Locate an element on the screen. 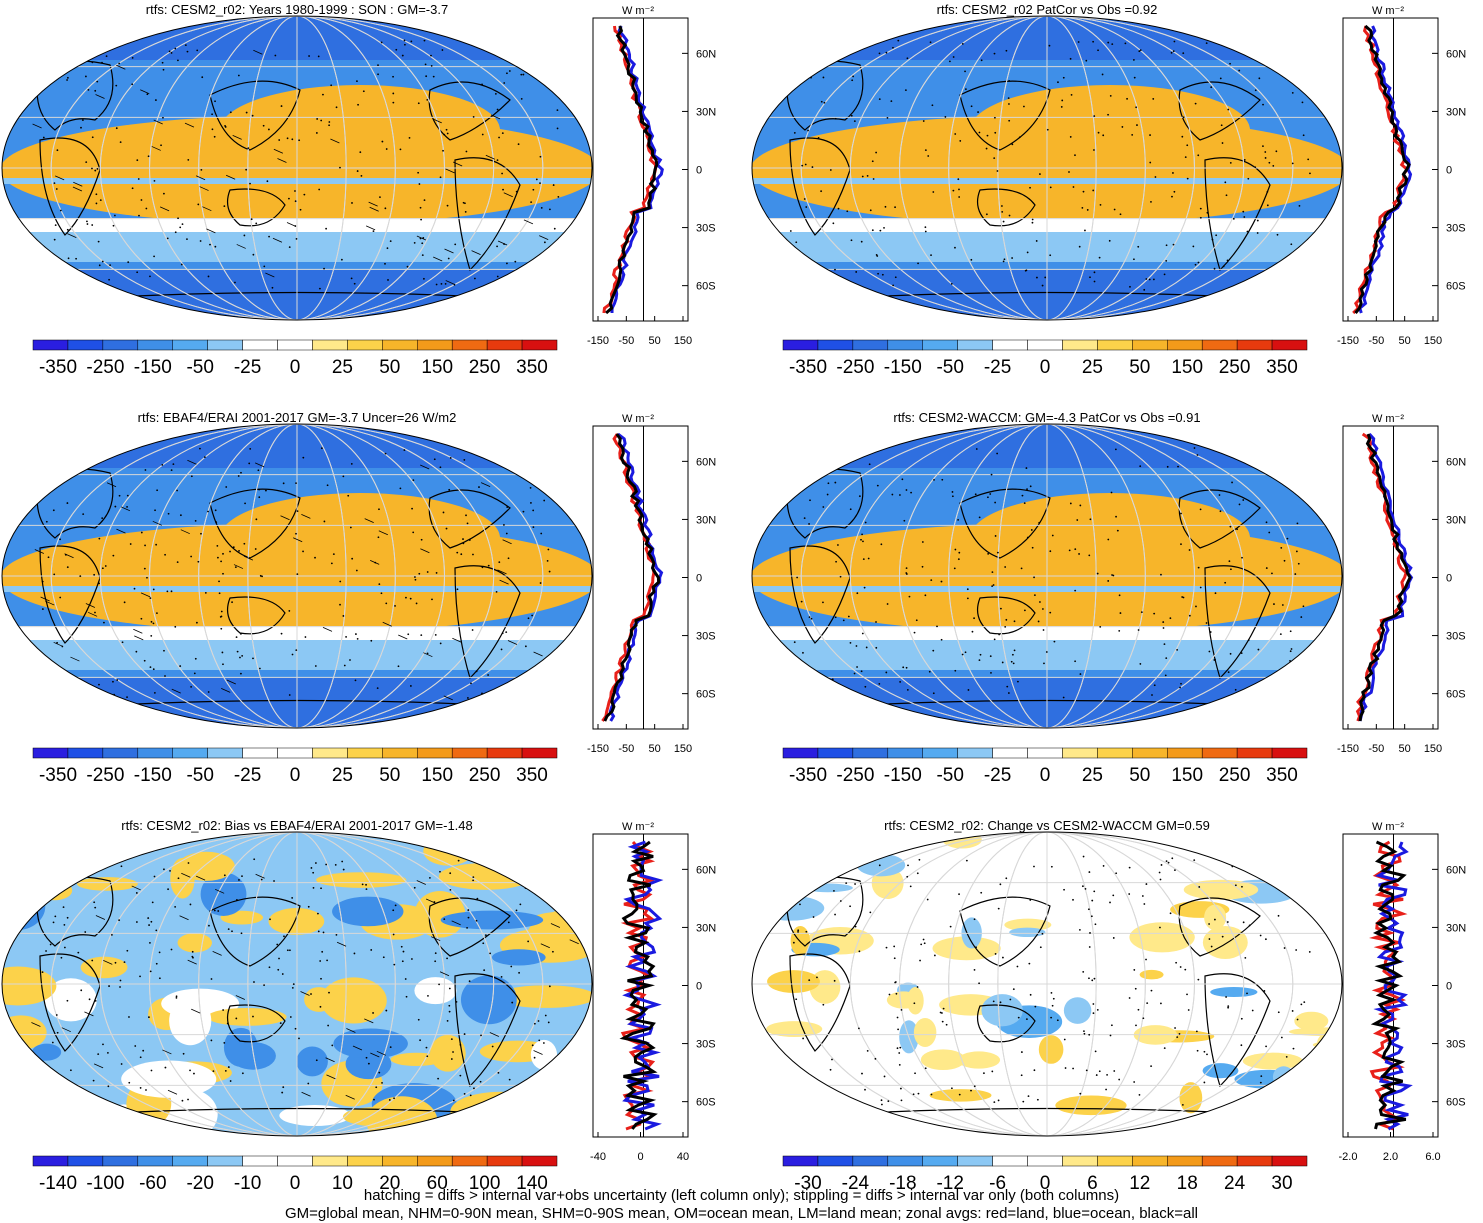  colorbar-label: -10 is located at coordinates (247, 1183).